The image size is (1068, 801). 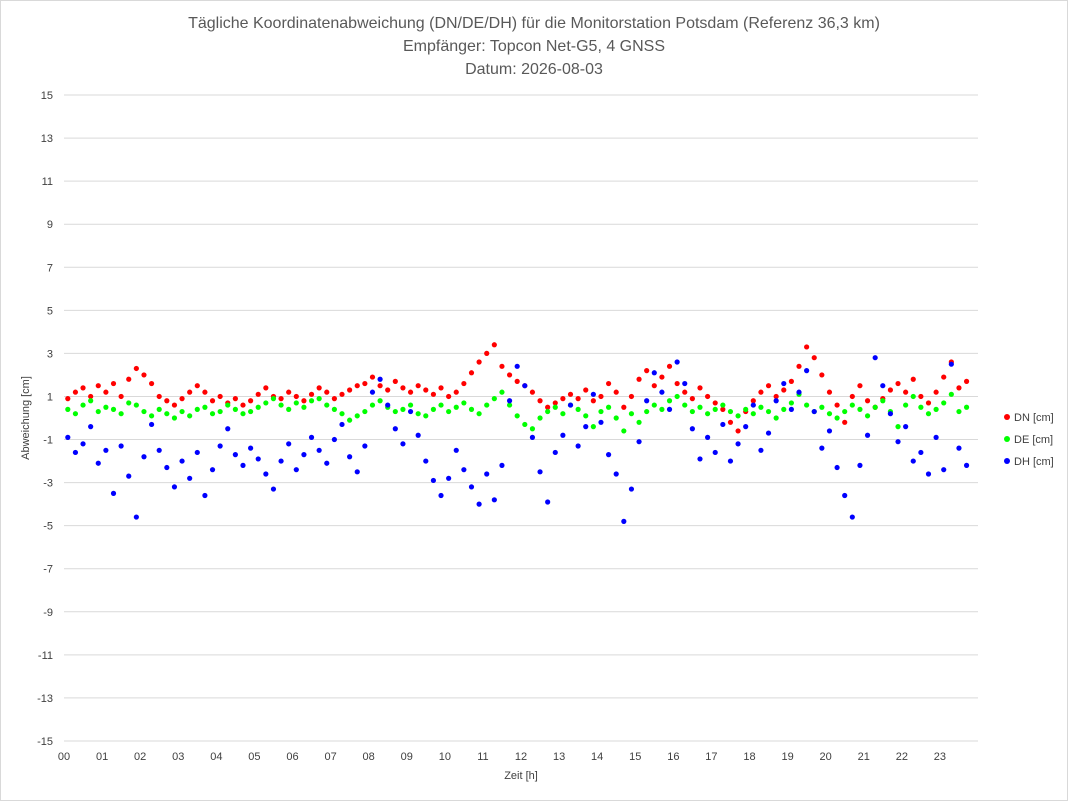 I want to click on legend: DN [cm] DE [cm] DH [cm], so click(x=1029, y=440).